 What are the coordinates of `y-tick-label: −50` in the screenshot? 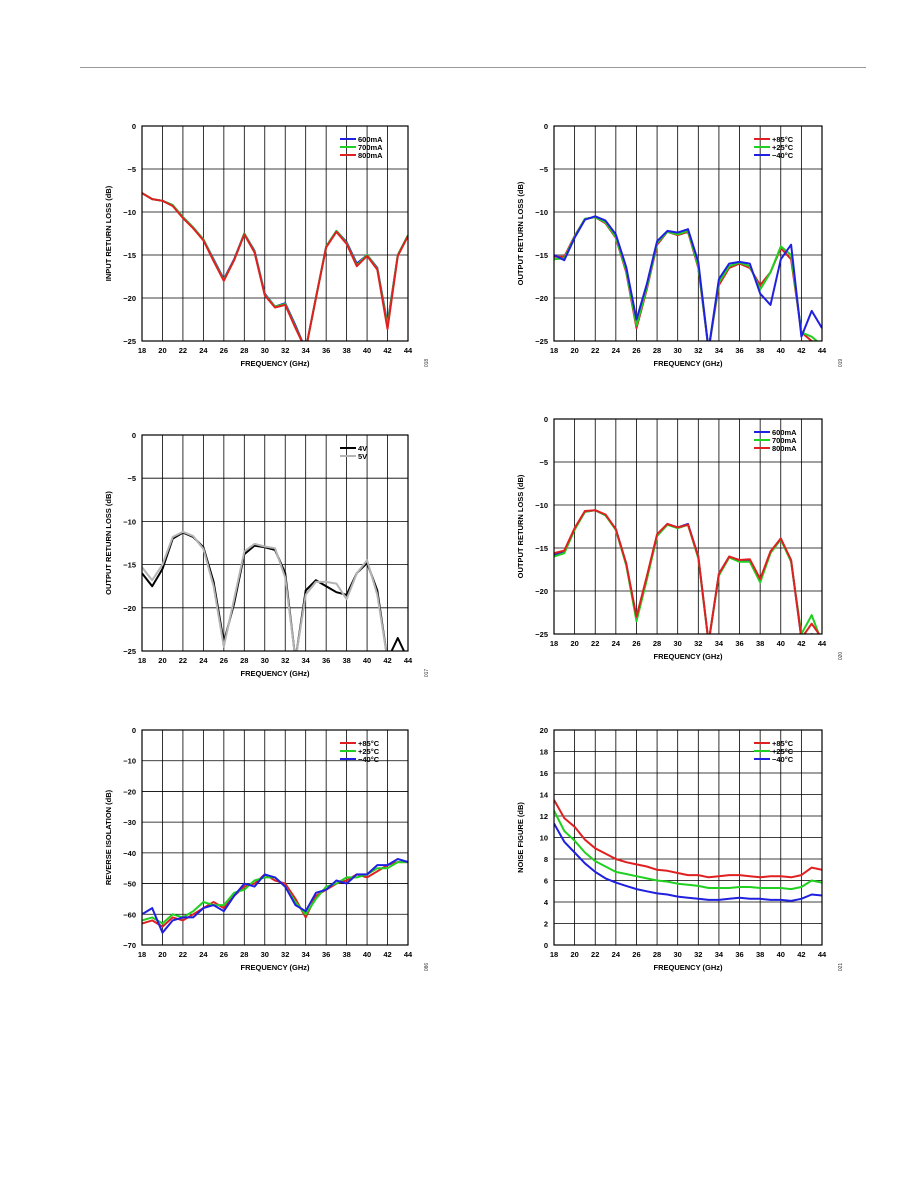 It's located at (129, 884).